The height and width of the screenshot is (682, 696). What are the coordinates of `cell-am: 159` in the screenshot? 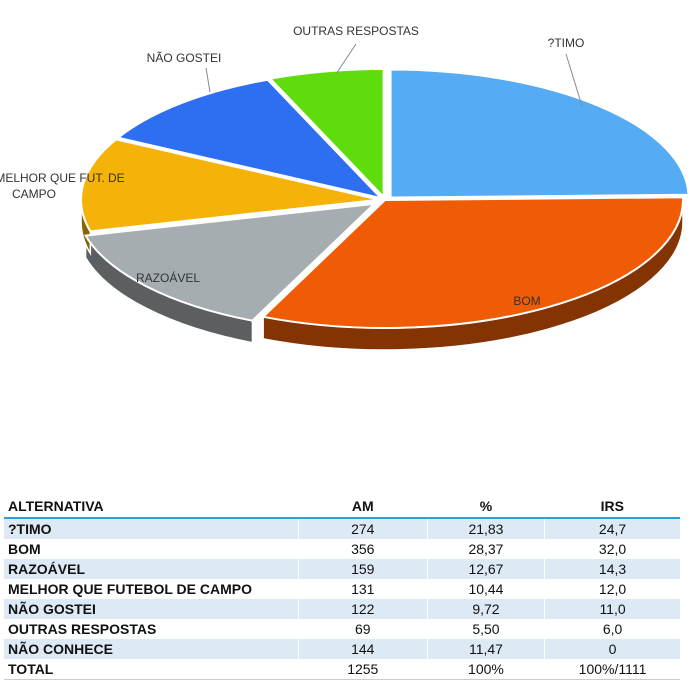 It's located at (362, 569).